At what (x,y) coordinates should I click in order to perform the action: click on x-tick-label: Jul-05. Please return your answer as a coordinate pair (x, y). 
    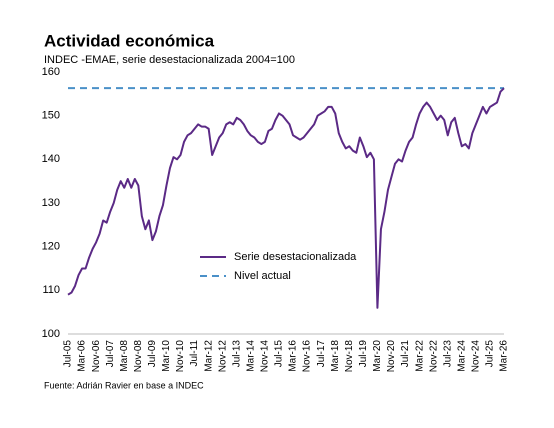
    Looking at the image, I should click on (68, 354).